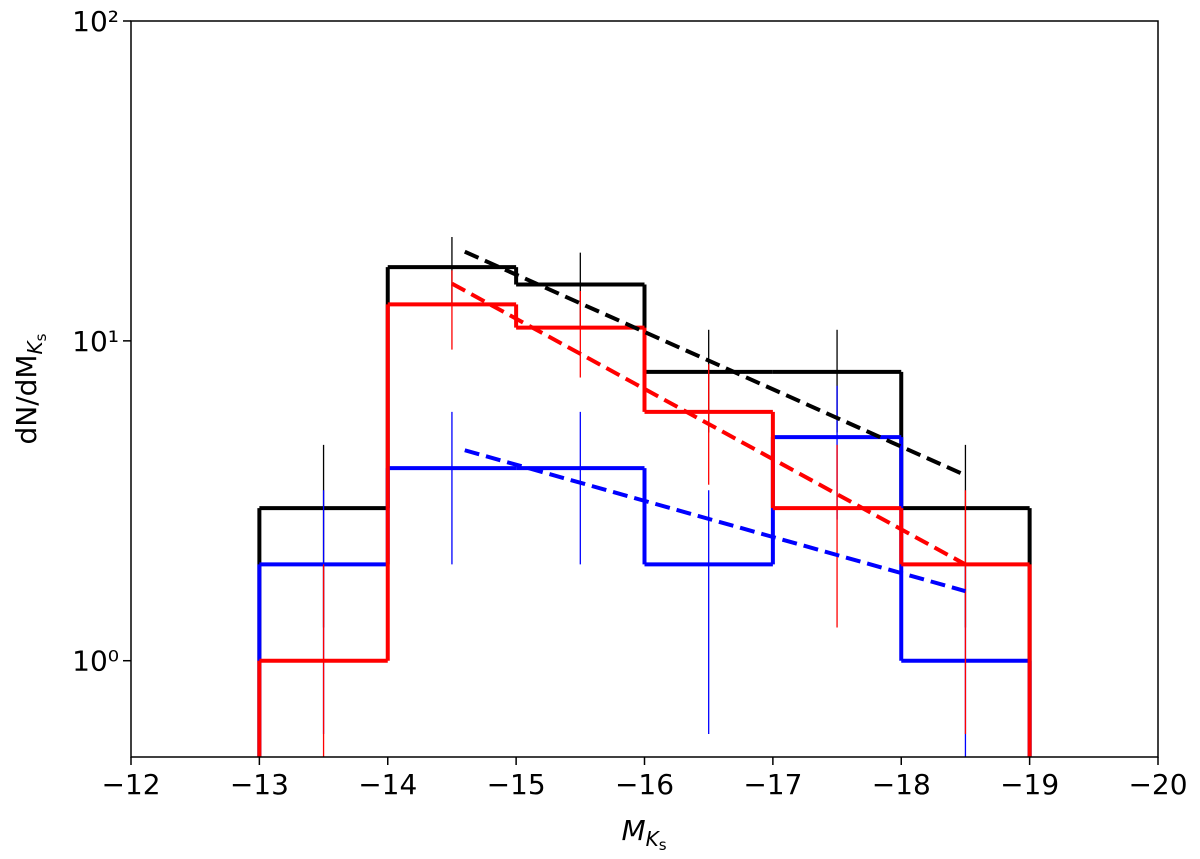 The width and height of the screenshot is (1200, 859). What do you see at coordinates (95, 661) in the screenshot?
I see `y-tick-label: 10⁰` at bounding box center [95, 661].